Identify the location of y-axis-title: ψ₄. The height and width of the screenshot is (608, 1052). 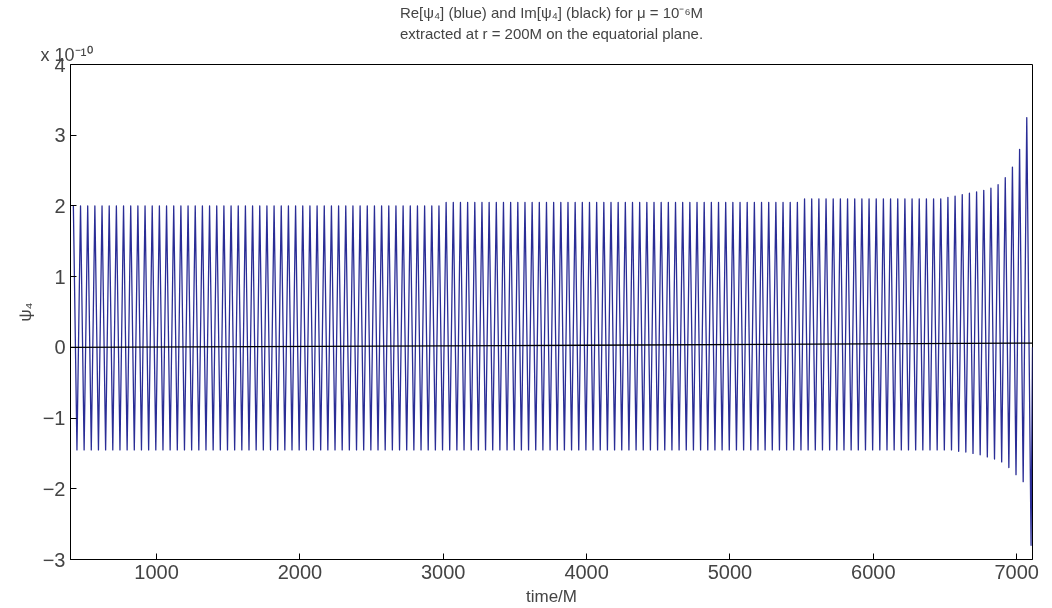
(25, 312).